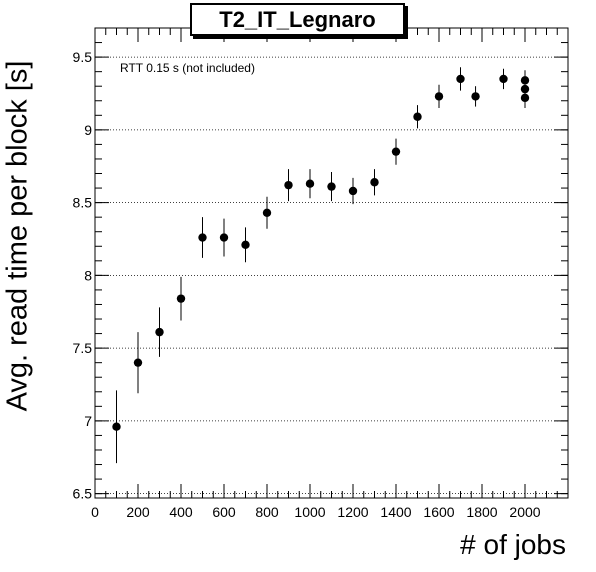 This screenshot has height=572, width=596. I want to click on y-tick-label: 7.5, so click(83, 348).